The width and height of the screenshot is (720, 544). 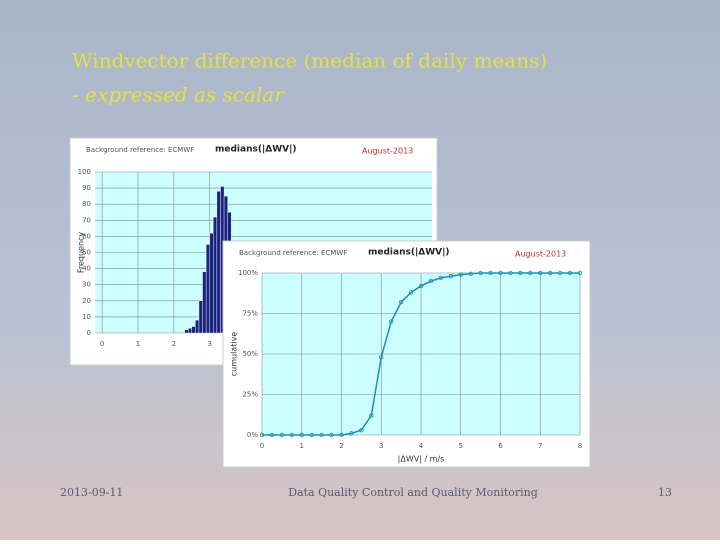 I want to click on y-axis-label: Frequency, so click(x=81, y=253).